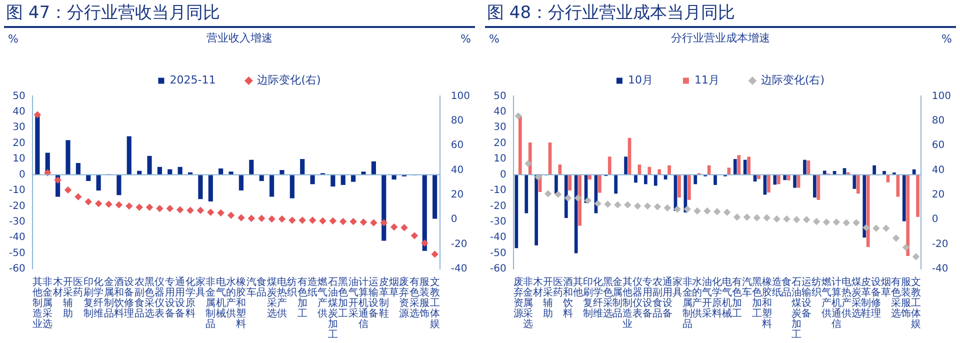 The image size is (960, 343). I want to click on x-tick-label: 煤炭采选, so click(856, 298).